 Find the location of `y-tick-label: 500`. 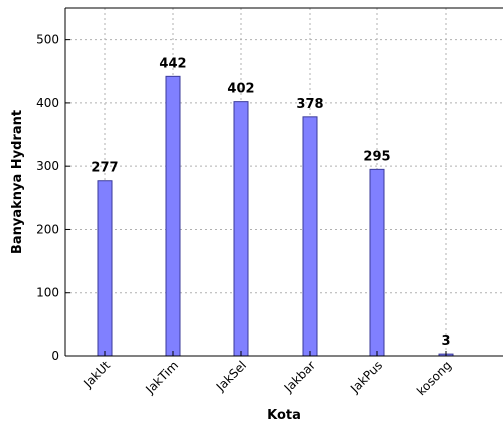

y-tick-label: 500 is located at coordinates (47, 40).